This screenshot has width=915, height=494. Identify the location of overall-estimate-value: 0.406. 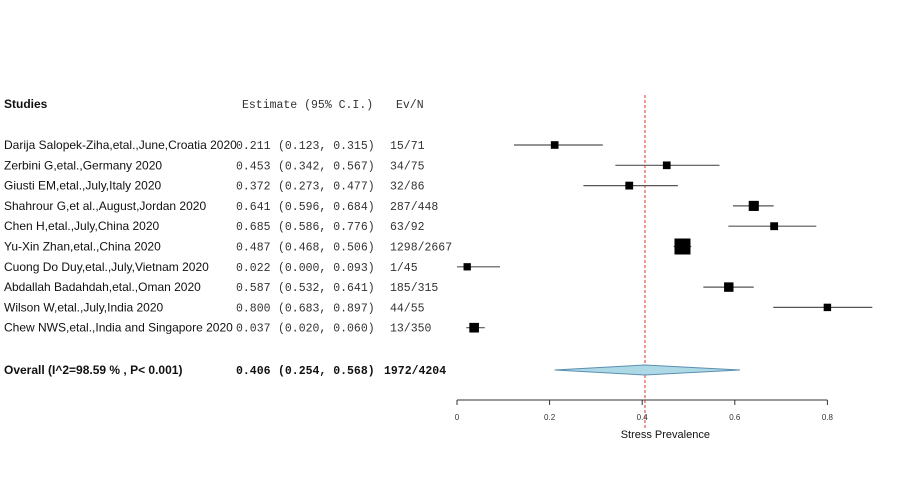
(253, 371).